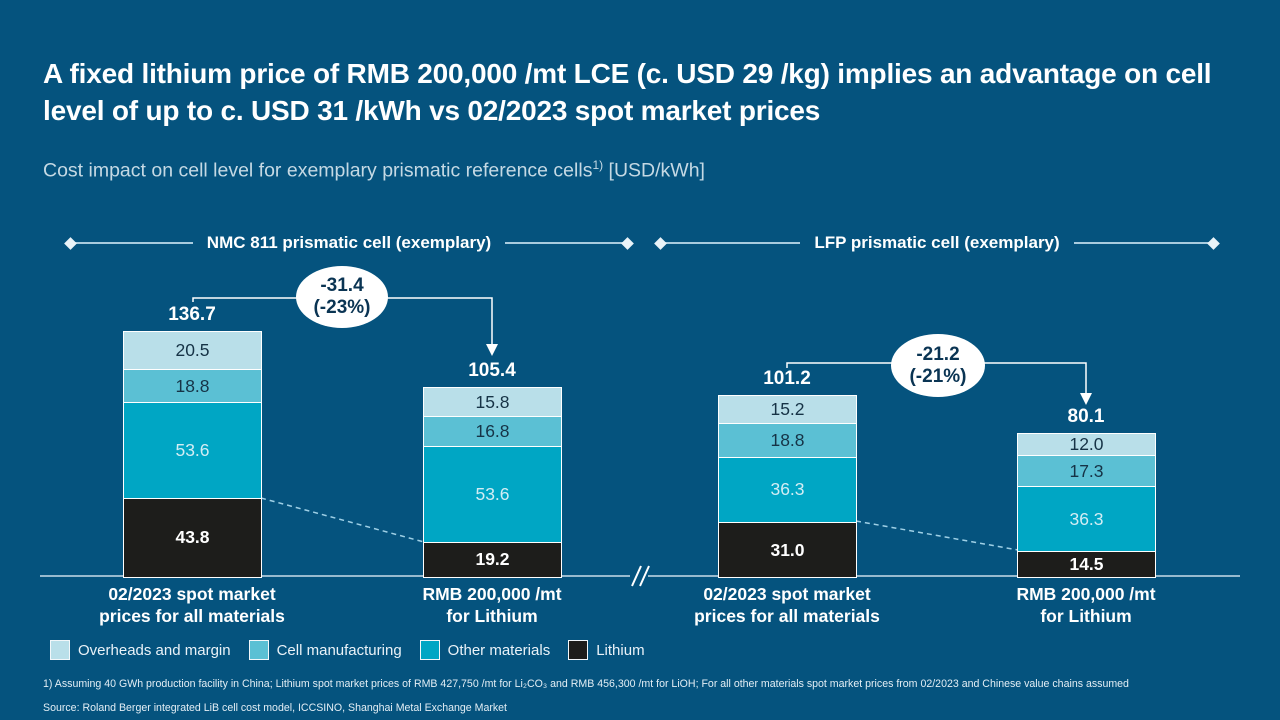 This screenshot has height=720, width=1280. I want to click on legend-item-cell-manufacturing: Cell manufacturing, so click(325, 650).